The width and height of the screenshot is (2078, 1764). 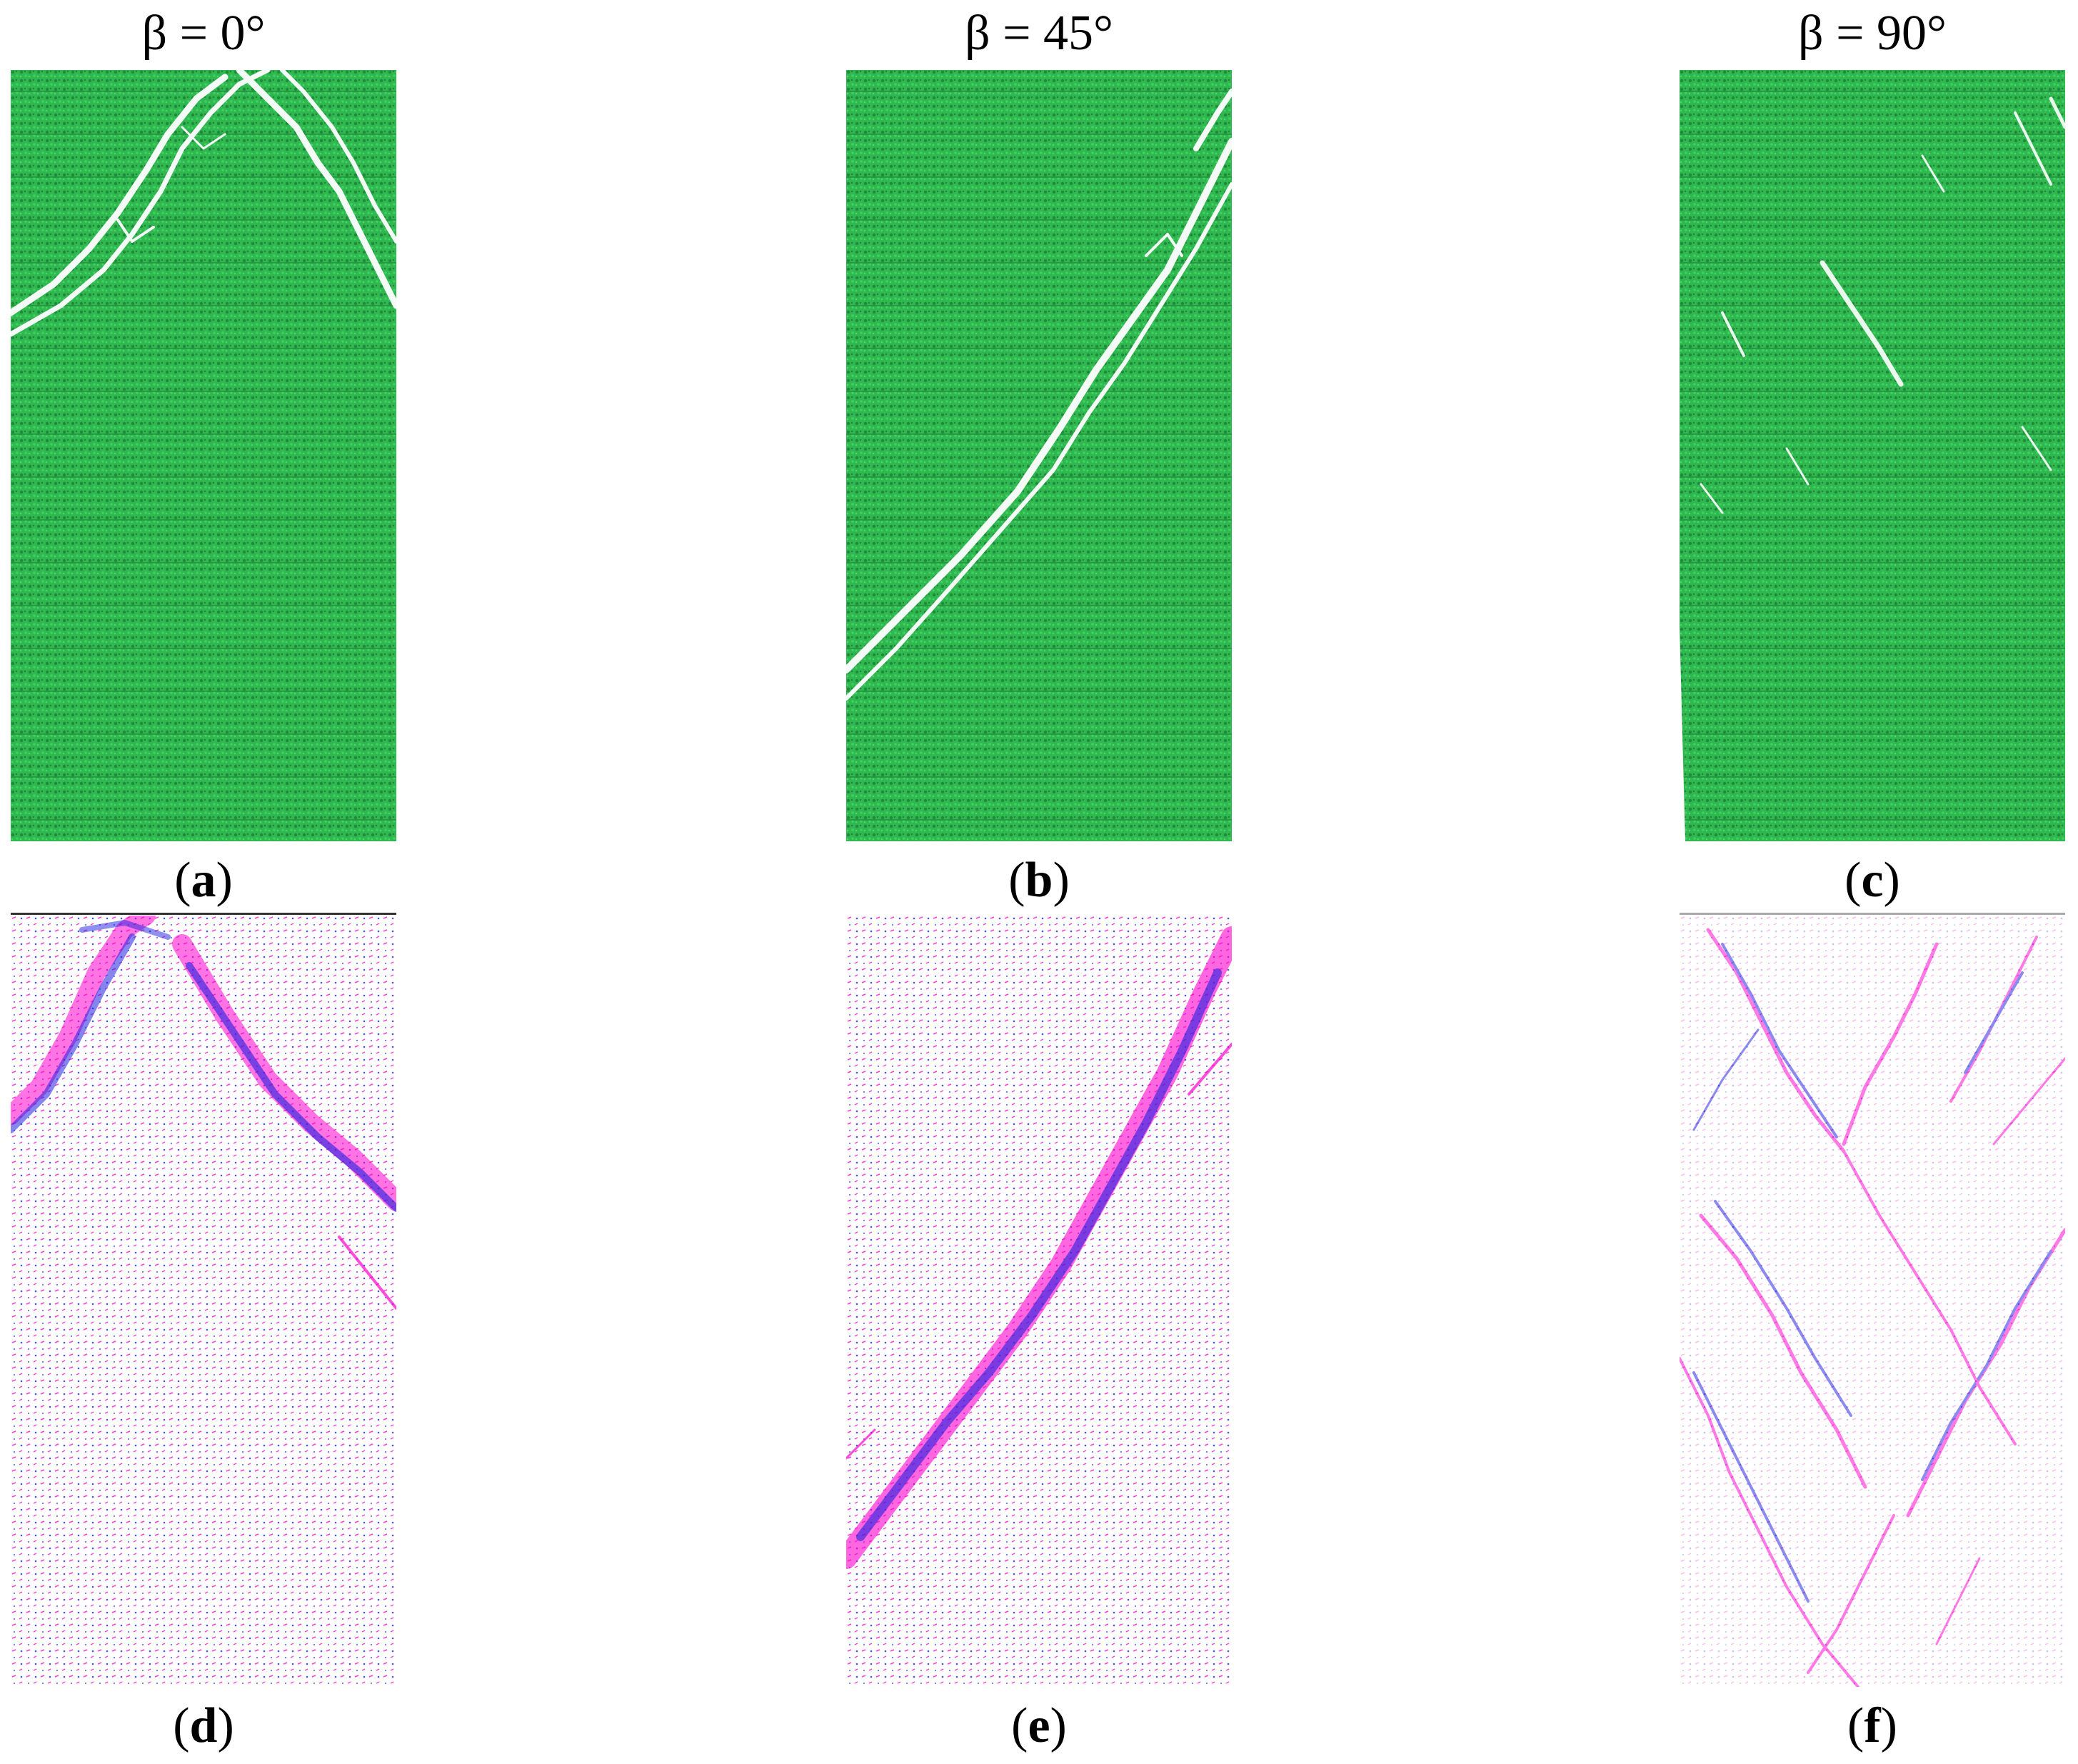 What do you see at coordinates (1039, 33) in the screenshot?
I see `angle-label-45: β = 45°` at bounding box center [1039, 33].